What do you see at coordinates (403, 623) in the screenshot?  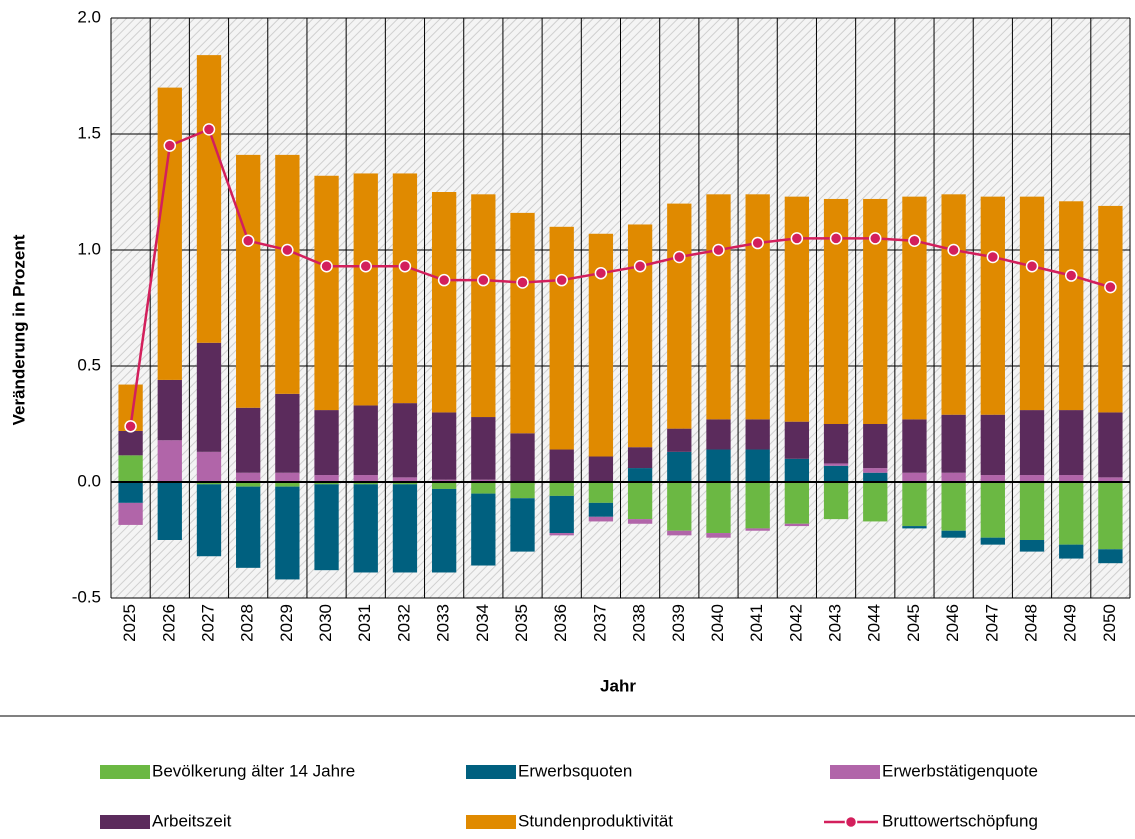 I see `x-tick-label: 2032` at bounding box center [403, 623].